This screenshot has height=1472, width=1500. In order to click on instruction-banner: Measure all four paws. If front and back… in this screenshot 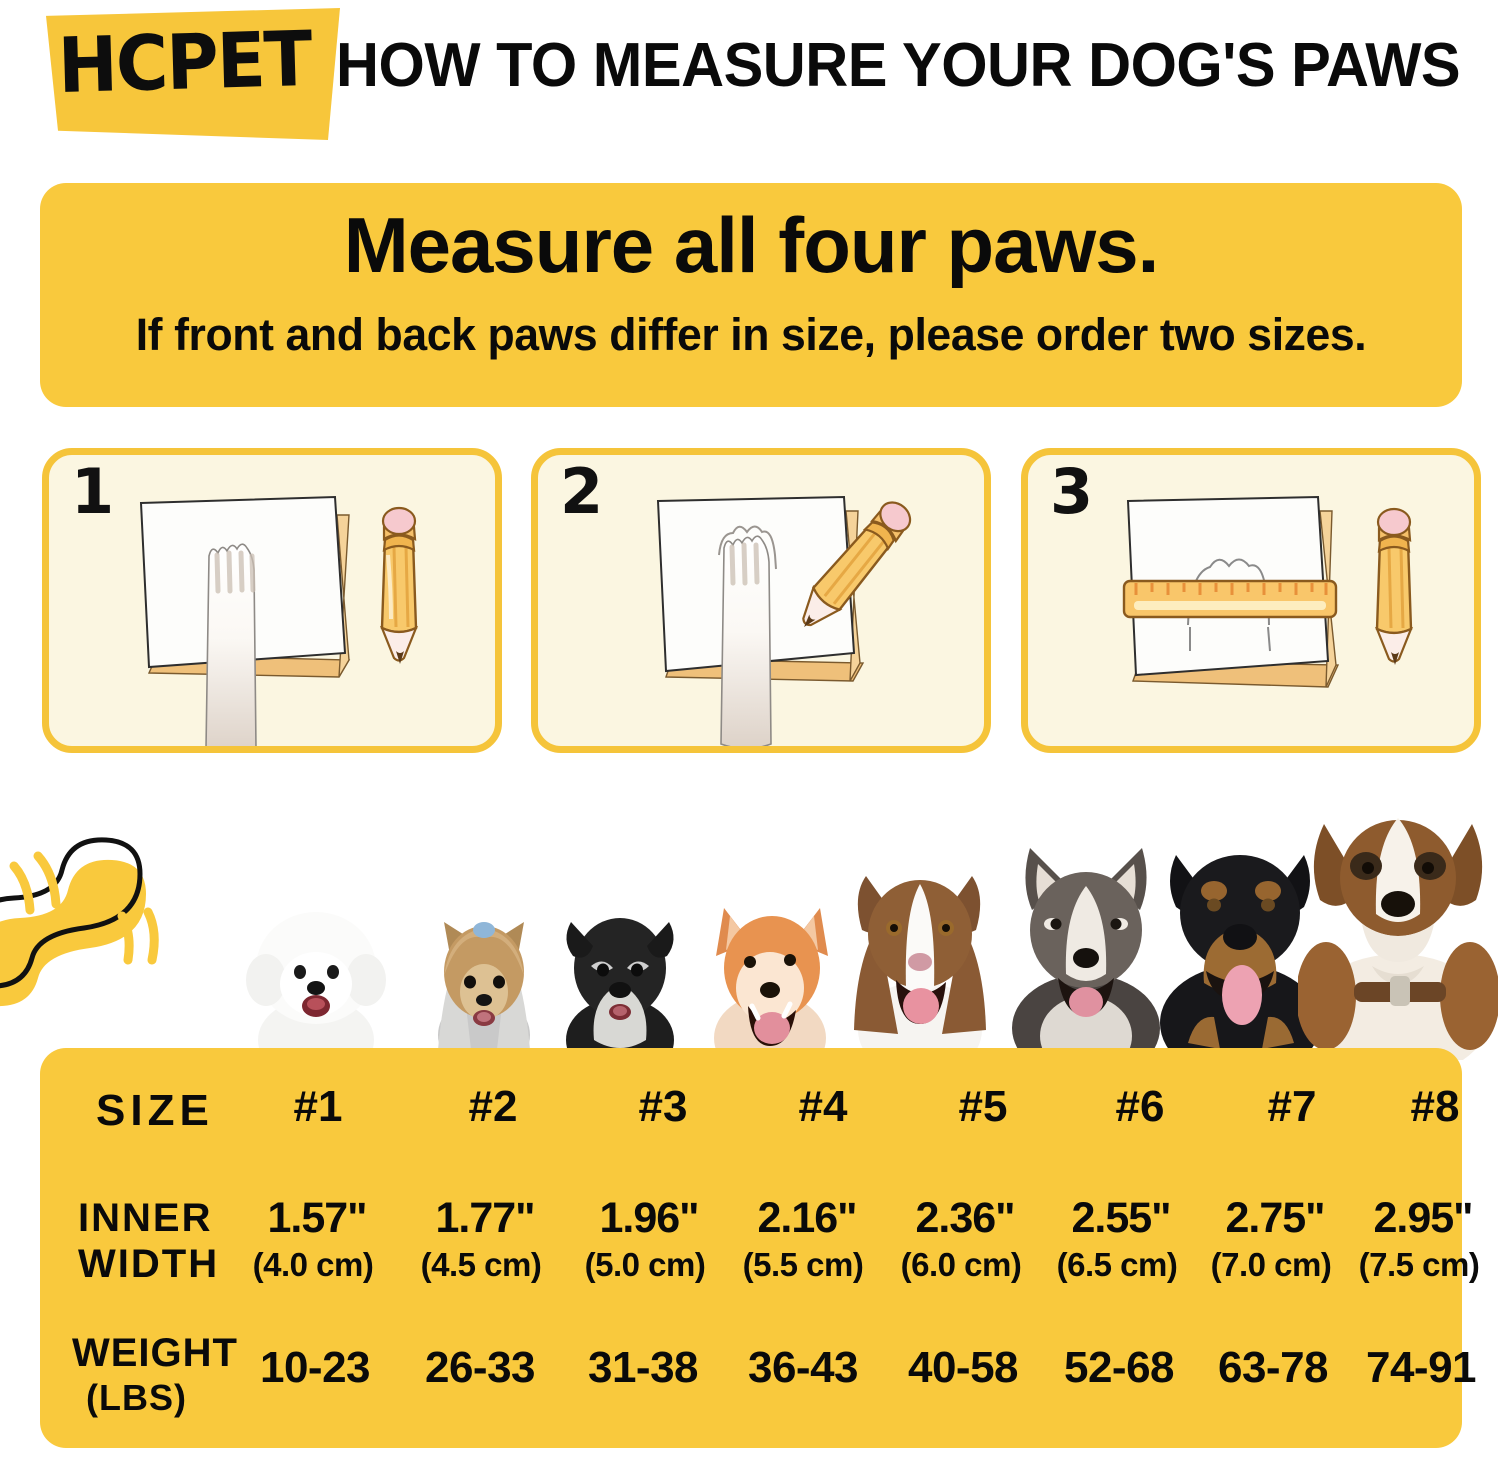, I will do `click(751, 295)`.